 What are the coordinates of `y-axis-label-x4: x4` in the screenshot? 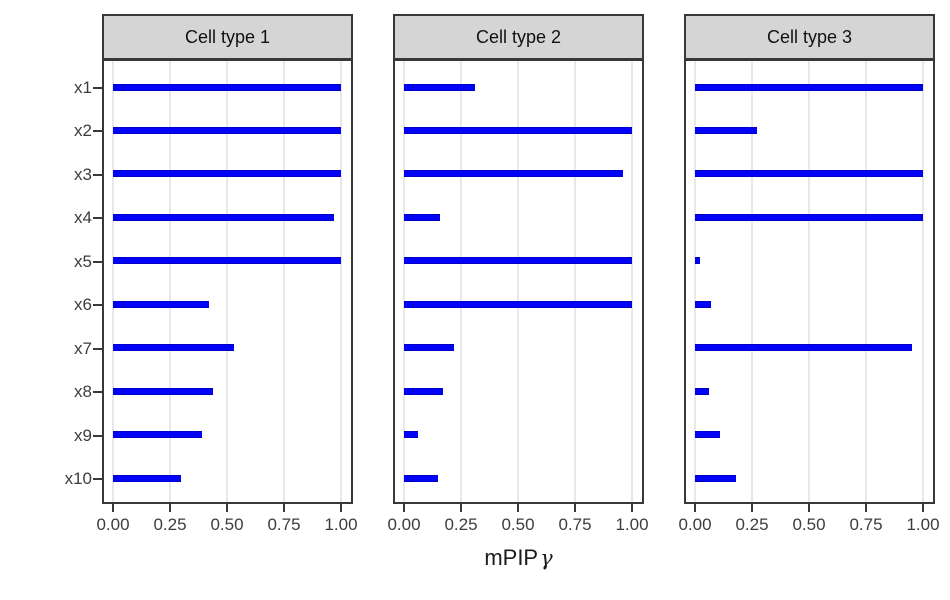 It's located at (83, 218).